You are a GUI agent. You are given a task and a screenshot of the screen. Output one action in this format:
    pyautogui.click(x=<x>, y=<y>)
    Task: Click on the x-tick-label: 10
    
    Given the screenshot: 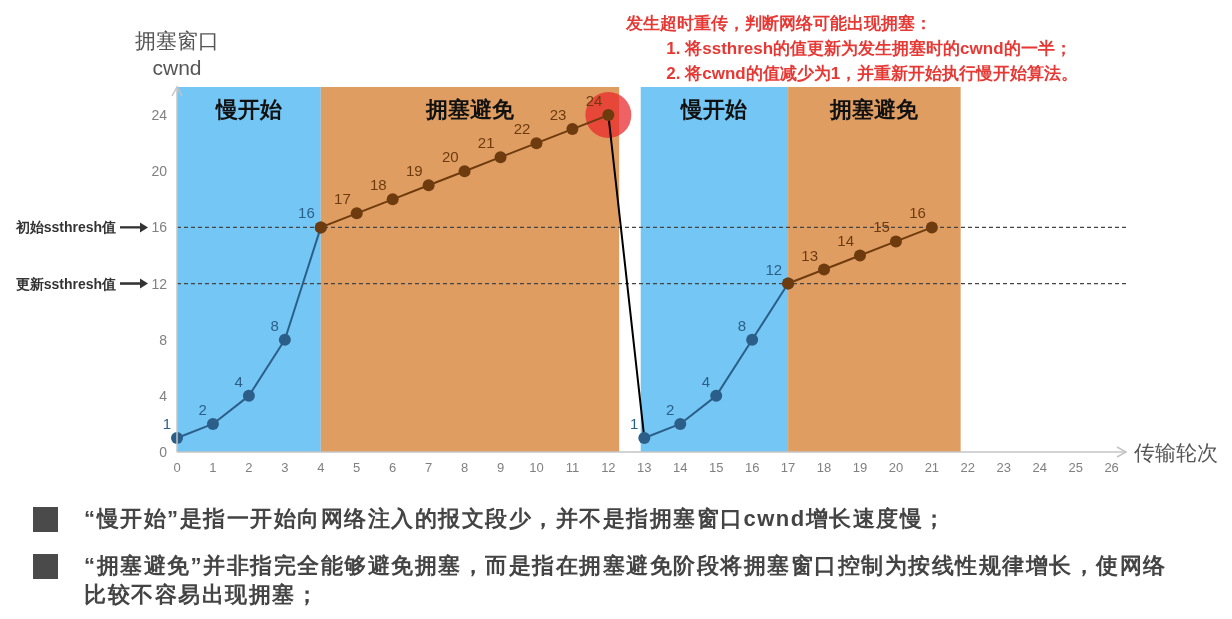 What is the action you would take?
    pyautogui.click(x=536, y=467)
    